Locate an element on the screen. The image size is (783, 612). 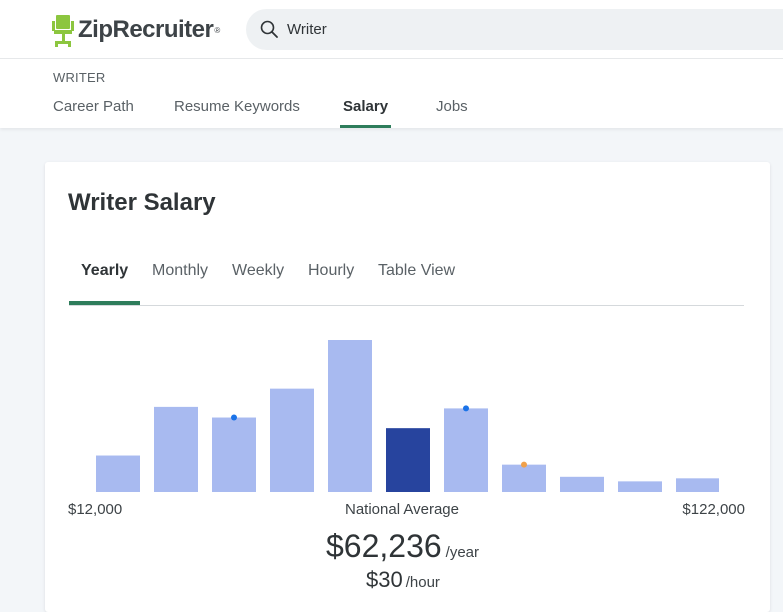
tab-resume-keywords: Resume Keywords is located at coordinates (237, 106).